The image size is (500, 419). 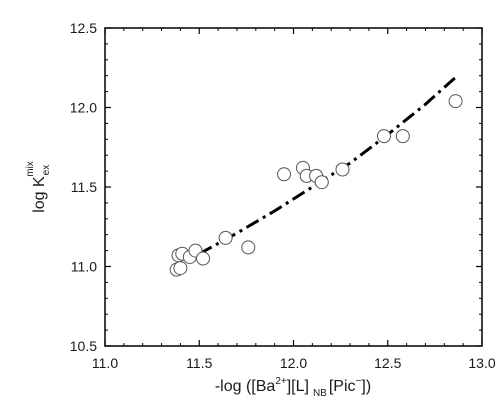 I want to click on y-tick-label: 12.0, so click(x=83, y=108).